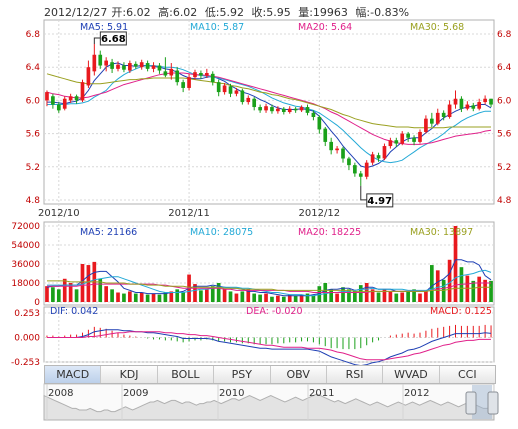 Image resolution: width=518 pixels, height=429 pixels. I want to click on x-tick-label: 2012/10, so click(59, 213).